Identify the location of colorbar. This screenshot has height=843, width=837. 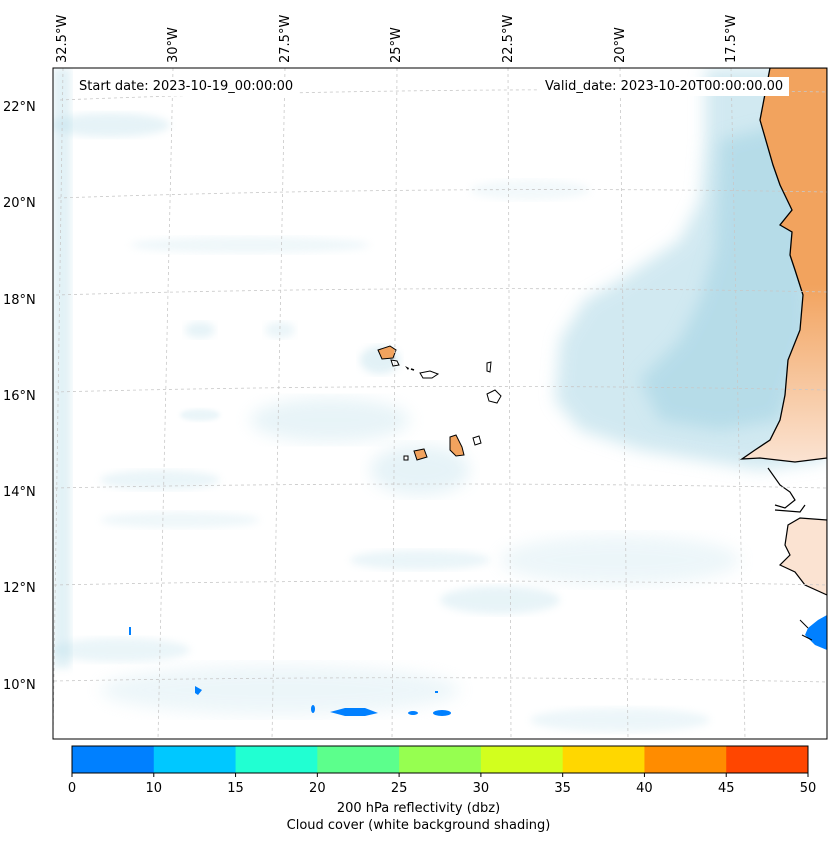
(440, 761).